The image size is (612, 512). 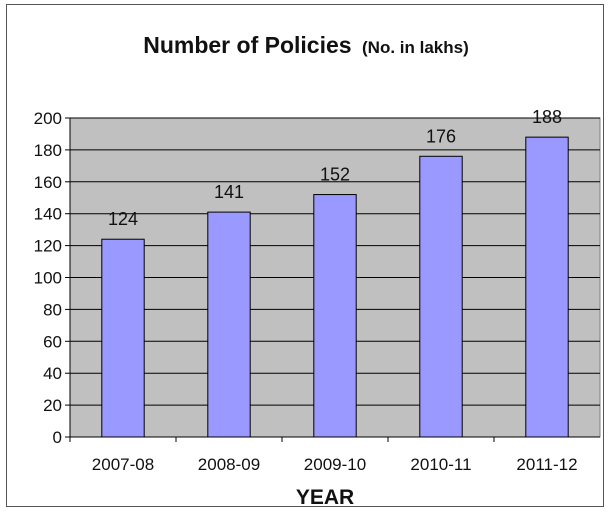 I want to click on x-tick-label: 2008-09, so click(x=229, y=464).